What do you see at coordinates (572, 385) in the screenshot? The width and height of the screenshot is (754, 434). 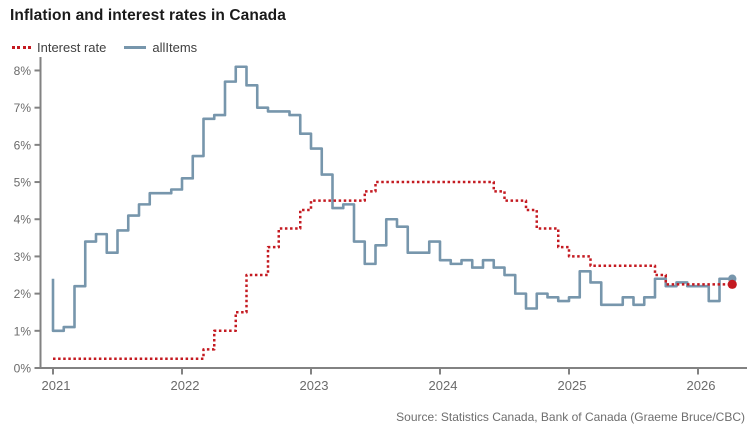 I see `x-axis-tick-label: 2025` at bounding box center [572, 385].